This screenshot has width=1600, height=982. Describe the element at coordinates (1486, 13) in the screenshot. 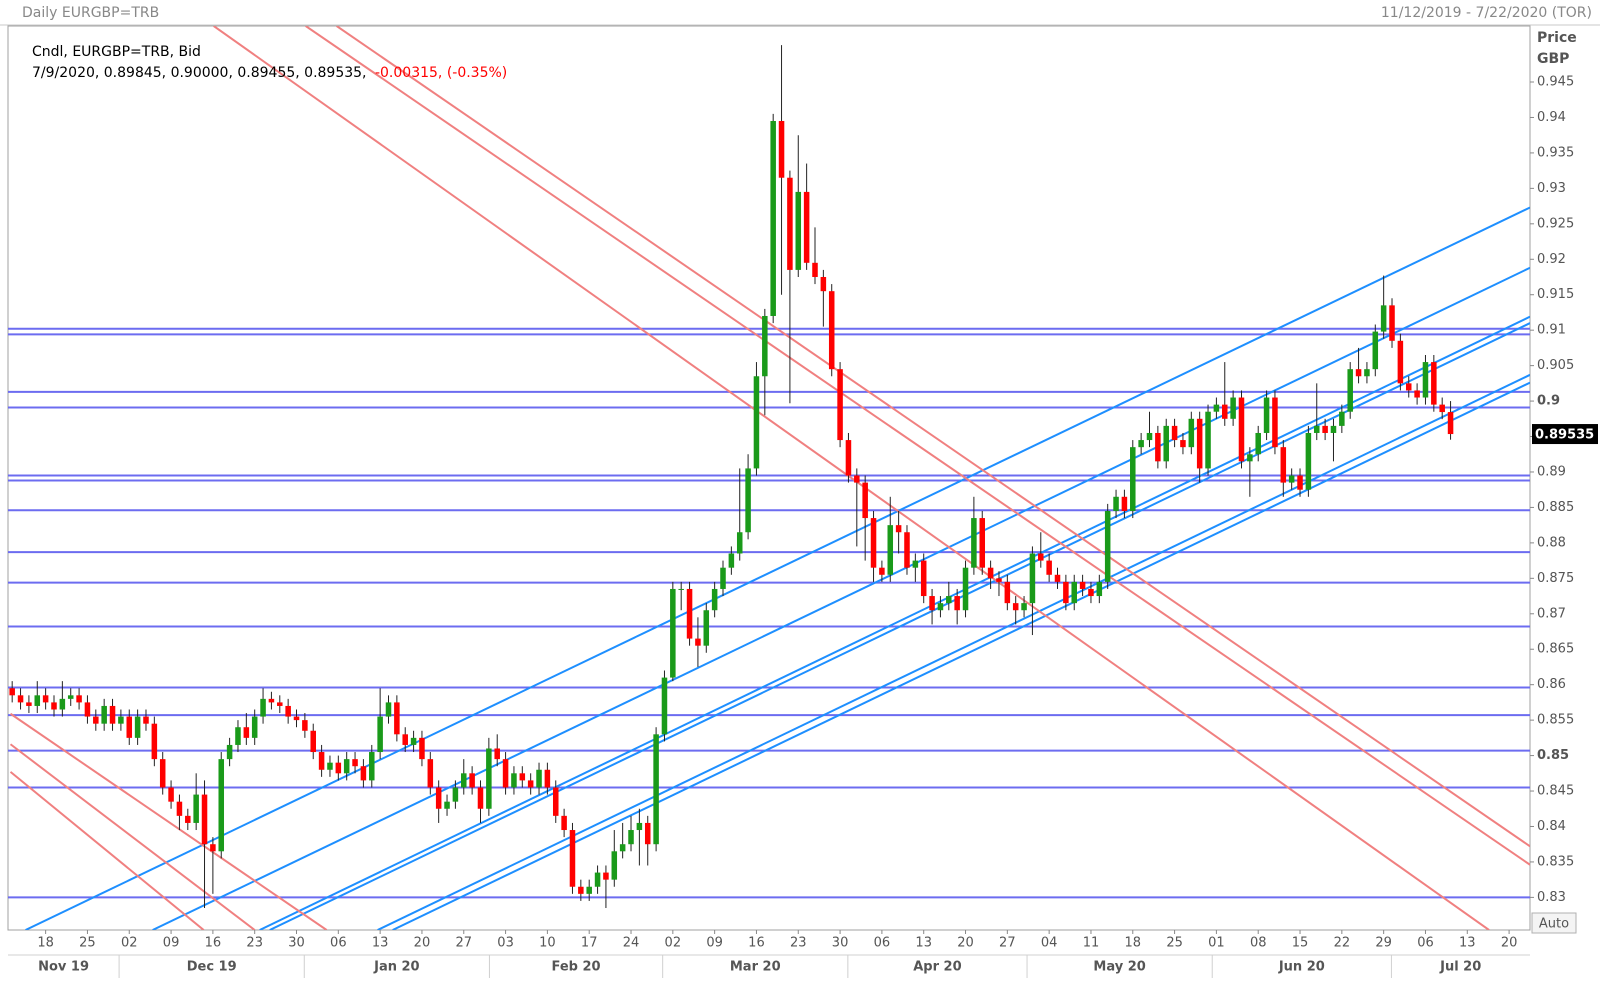

I see `date-range: 11/12/2019 - 7/22/2020 (TOR)` at that location.